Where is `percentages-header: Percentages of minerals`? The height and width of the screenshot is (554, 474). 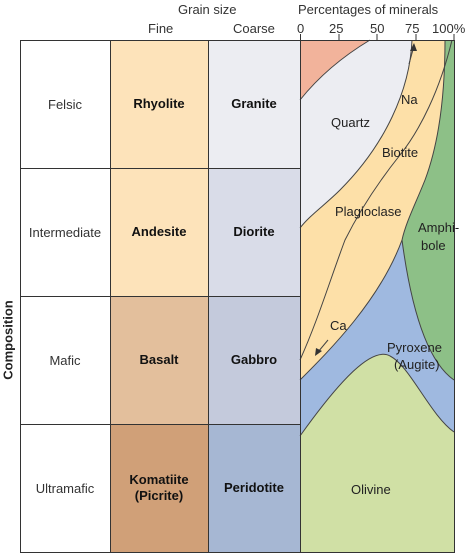
percentages-header: Percentages of minerals is located at coordinates (368, 9).